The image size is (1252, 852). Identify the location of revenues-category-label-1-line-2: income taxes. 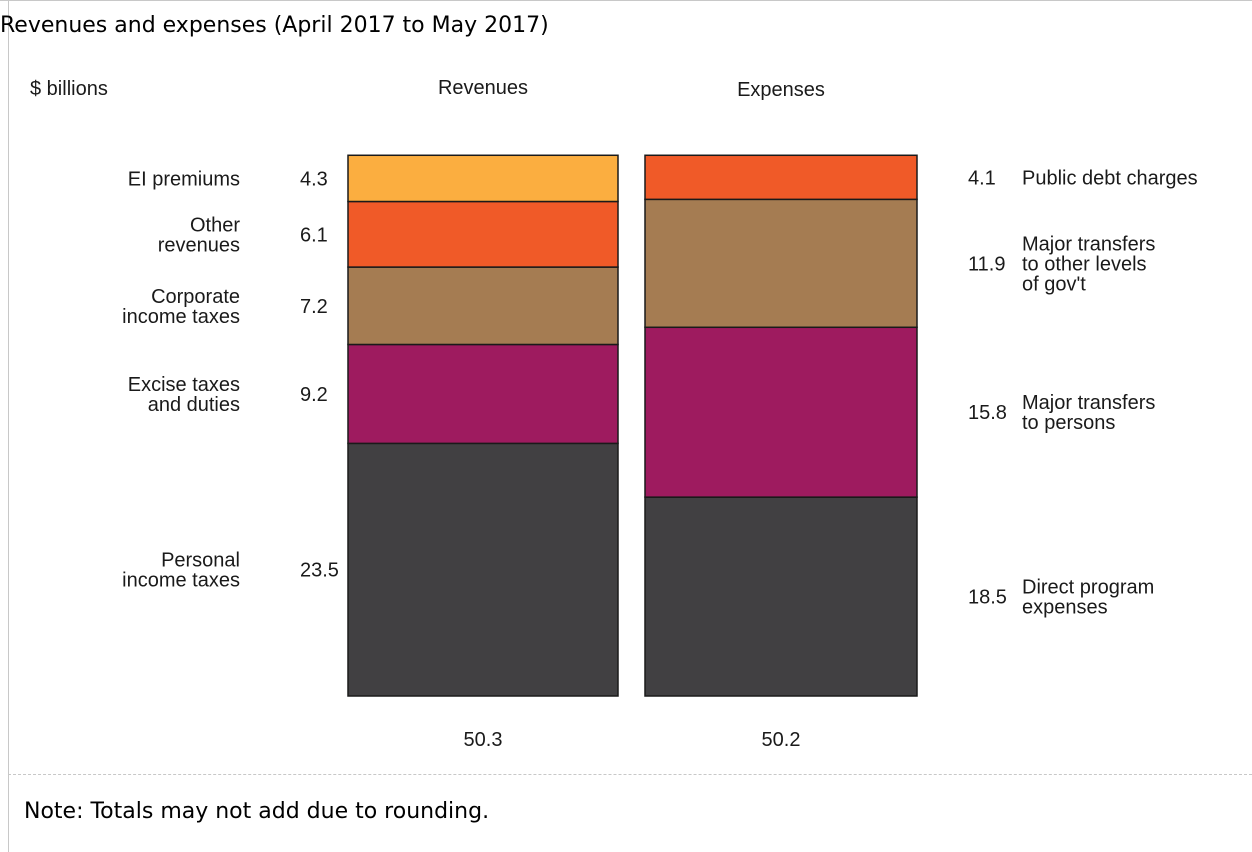
(181, 581).